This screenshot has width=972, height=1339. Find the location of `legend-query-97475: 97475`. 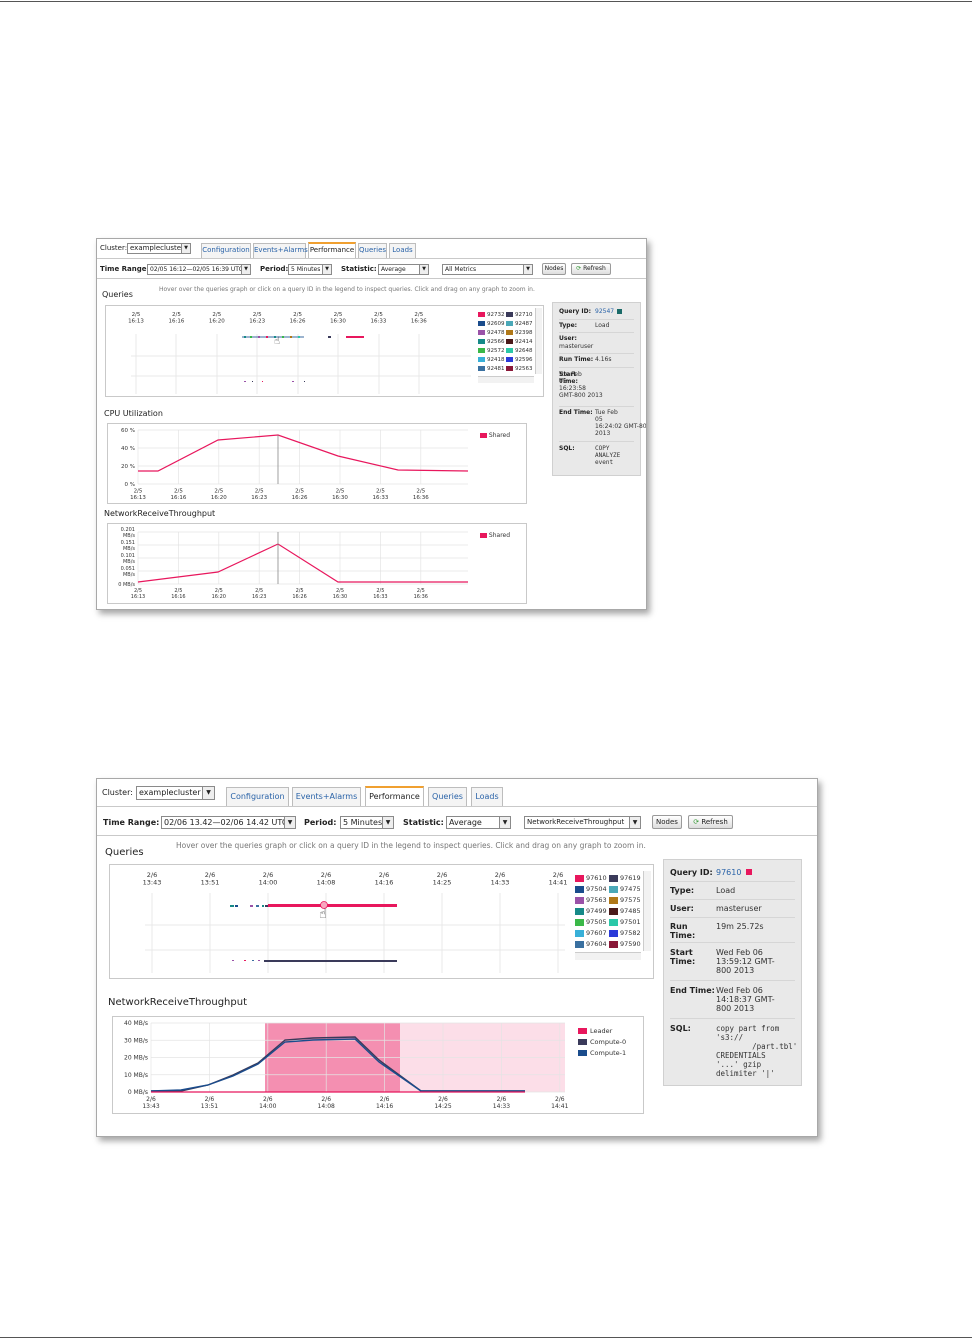

legend-query-97475: 97475 is located at coordinates (625, 889).